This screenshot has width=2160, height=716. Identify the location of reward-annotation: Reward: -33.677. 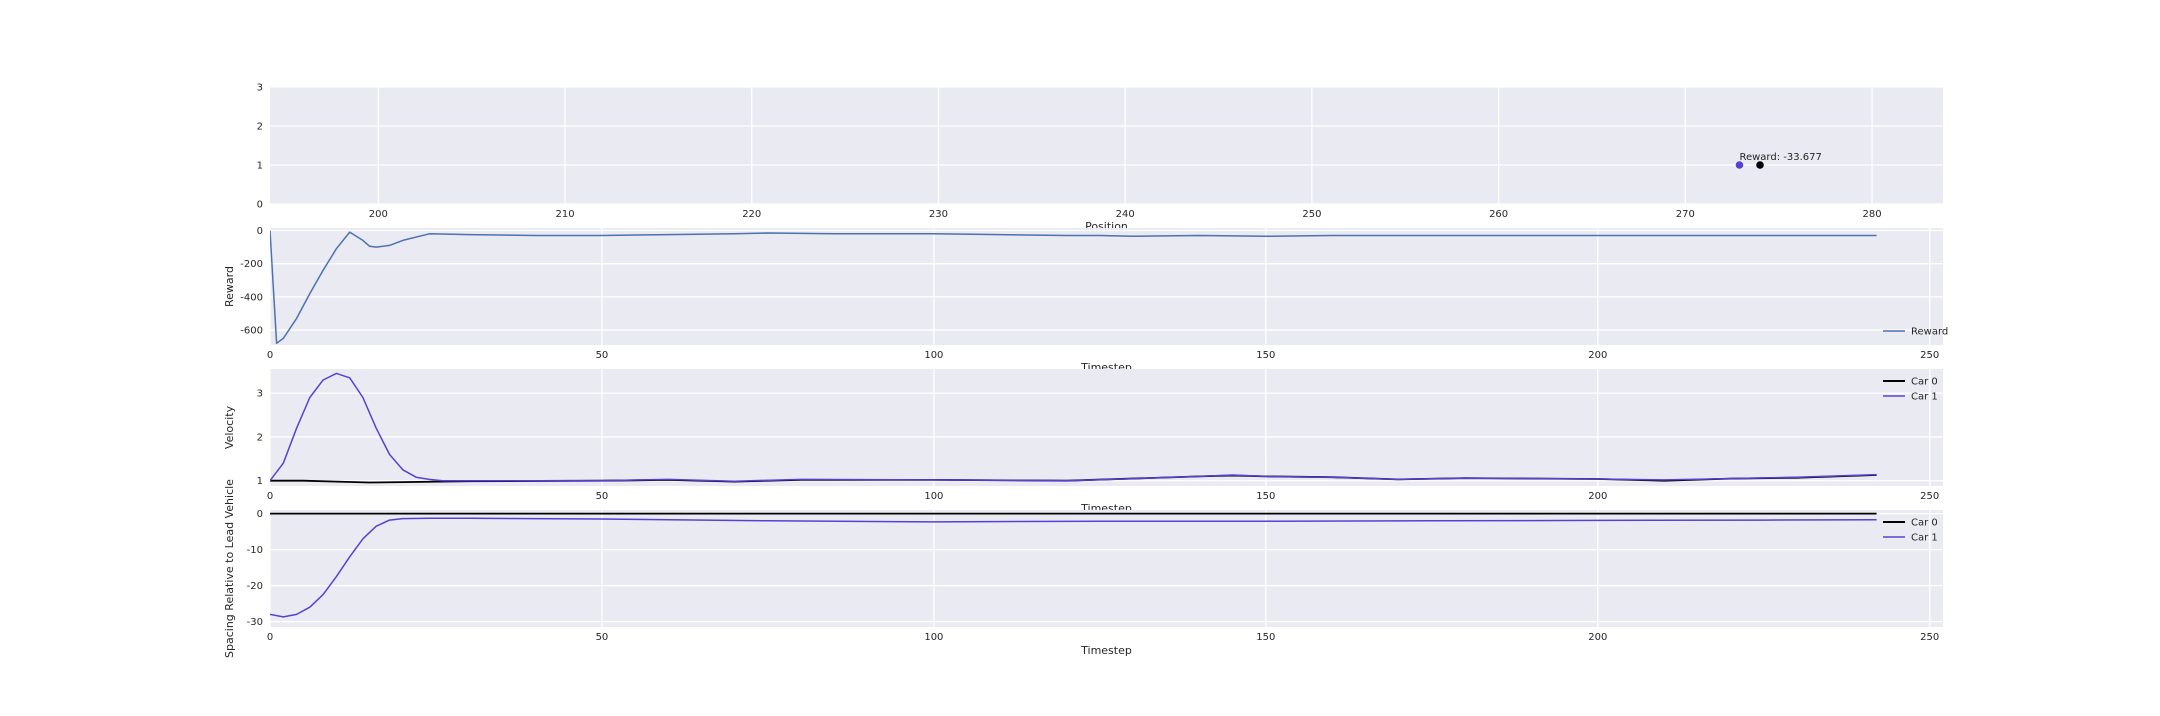
(1780, 157).